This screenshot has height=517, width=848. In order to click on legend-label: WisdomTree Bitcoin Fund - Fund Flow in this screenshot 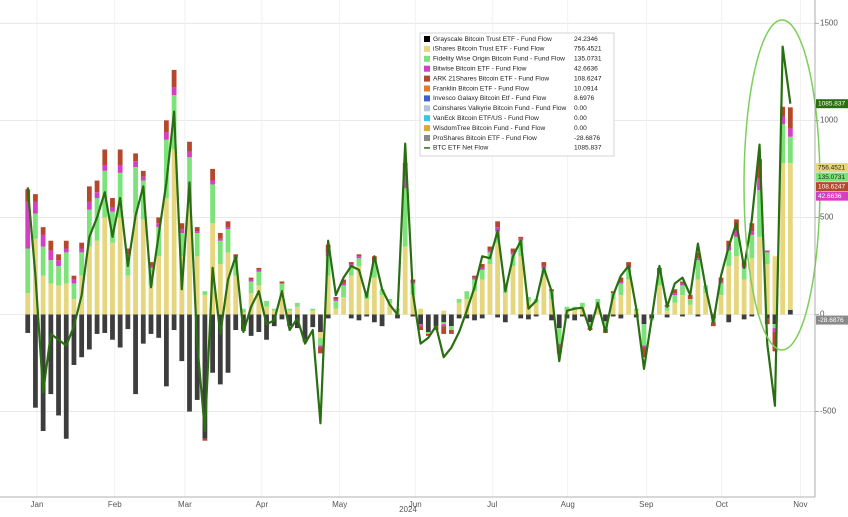, I will do `click(489, 128)`.